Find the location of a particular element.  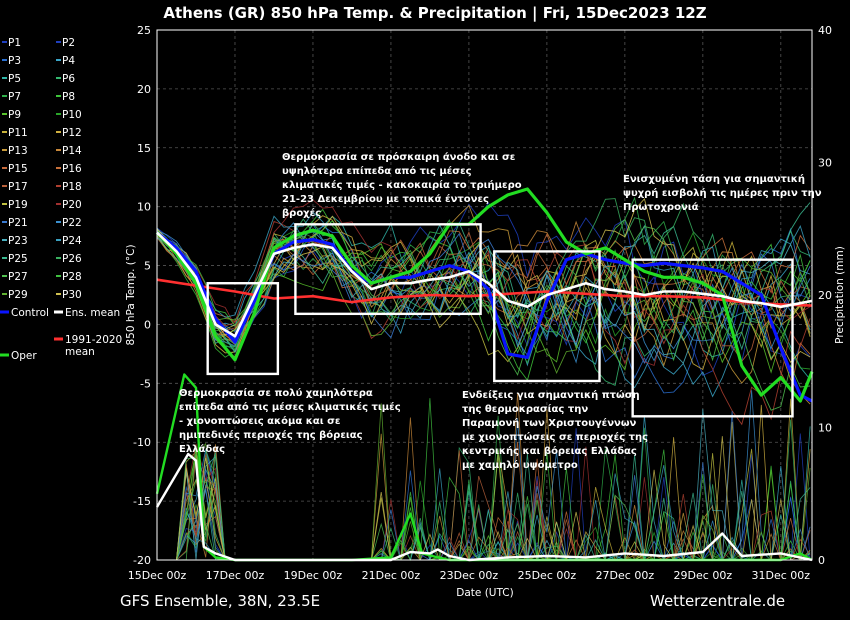

legend-label: P24 is located at coordinates (72, 241).